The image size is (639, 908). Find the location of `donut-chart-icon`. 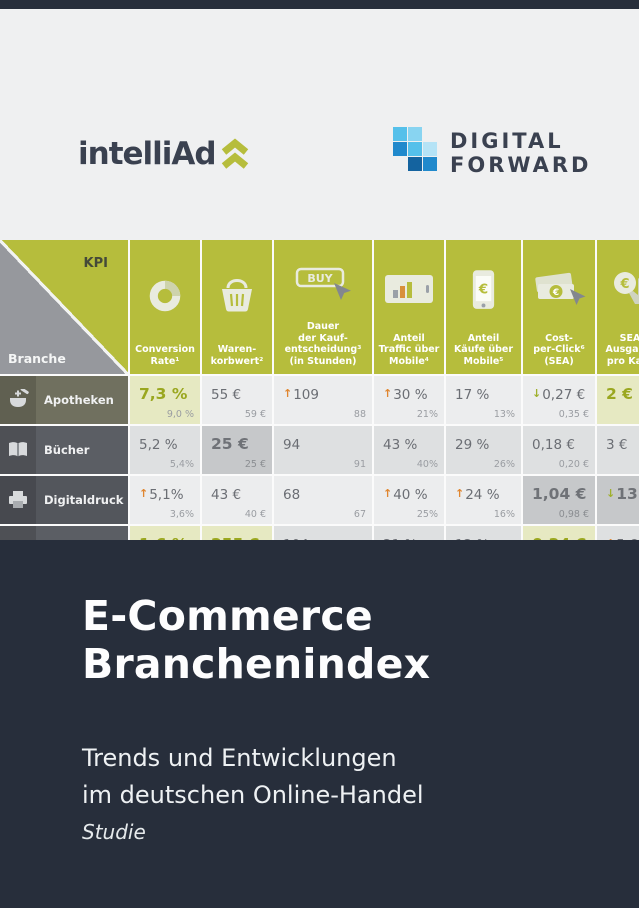

donut-chart-icon is located at coordinates (165, 296).